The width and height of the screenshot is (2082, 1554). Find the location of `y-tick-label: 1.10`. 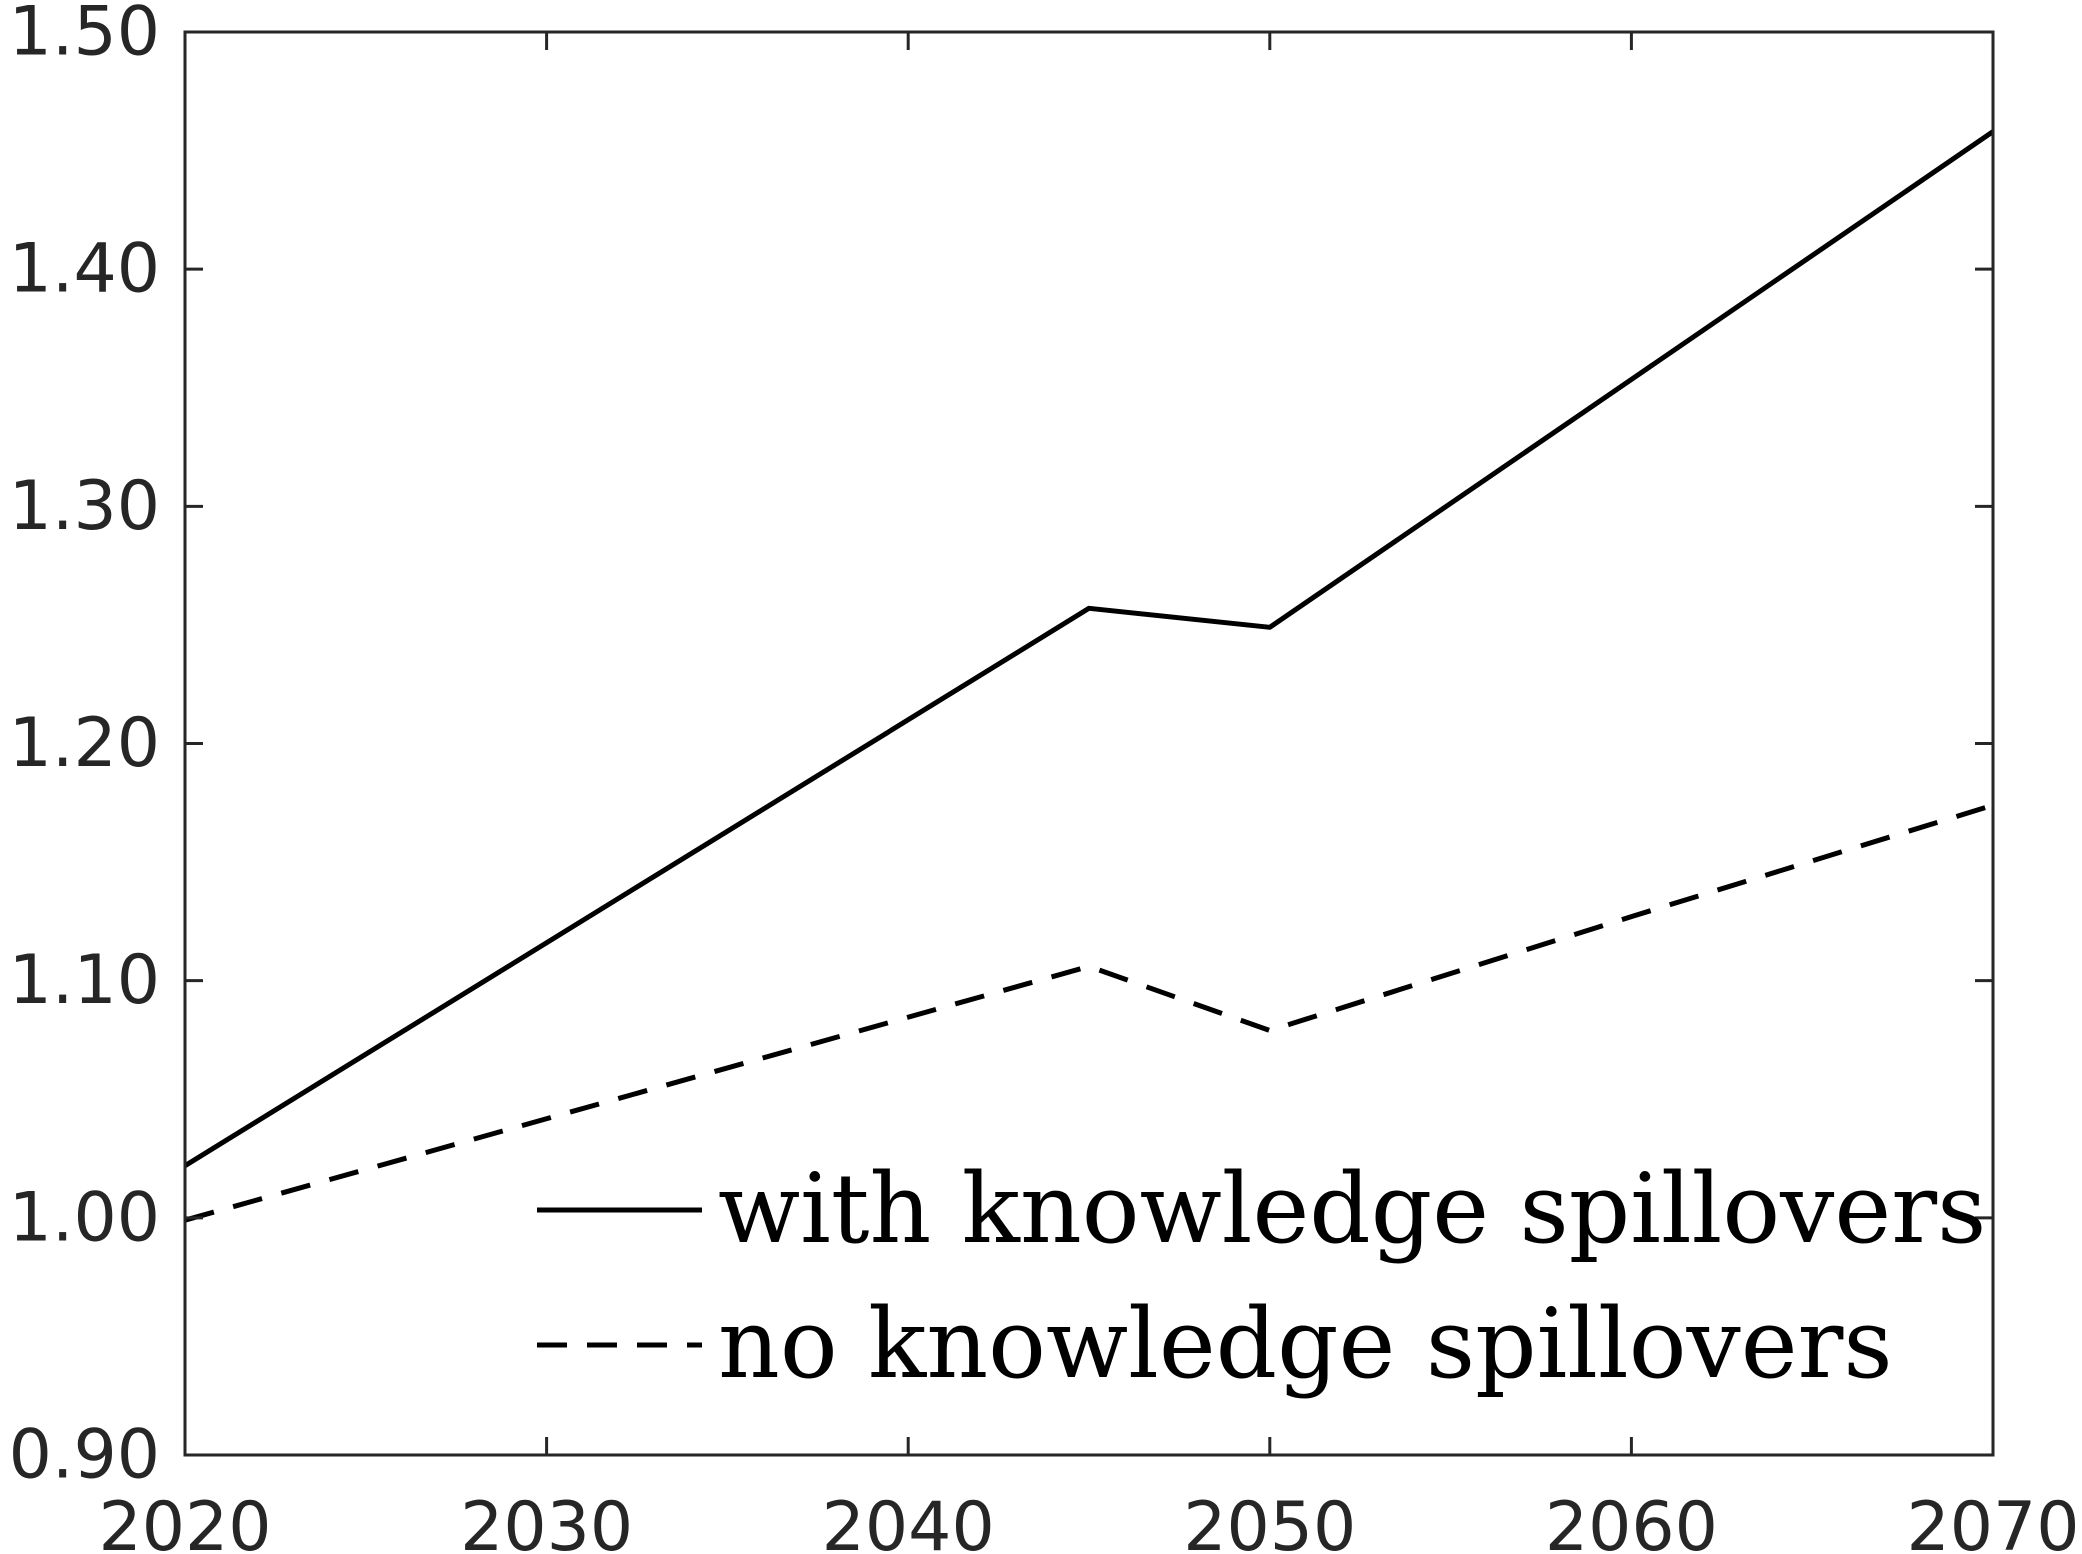

y-tick-label: 1.10 is located at coordinates (84, 980).